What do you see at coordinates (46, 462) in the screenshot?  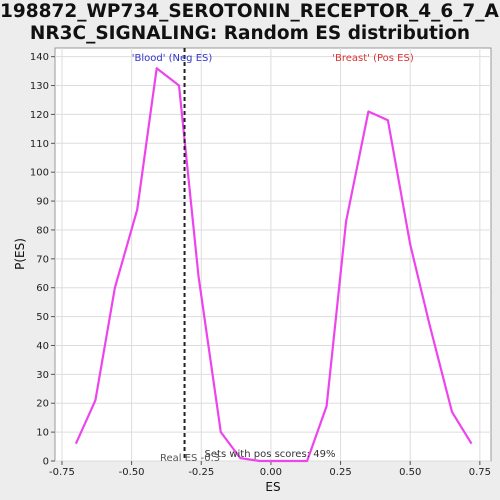 I see `y-tick-label: 0` at bounding box center [46, 462].